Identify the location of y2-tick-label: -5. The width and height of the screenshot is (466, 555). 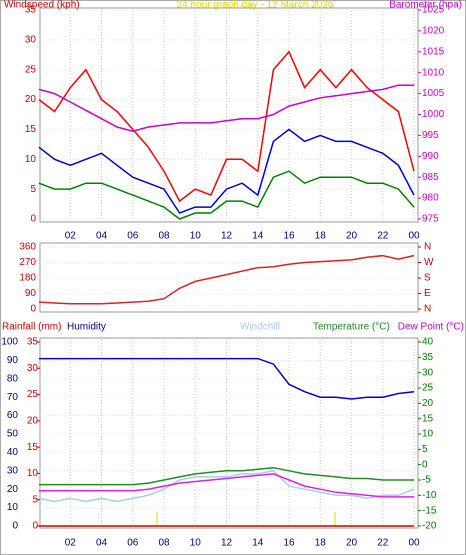
(426, 480).